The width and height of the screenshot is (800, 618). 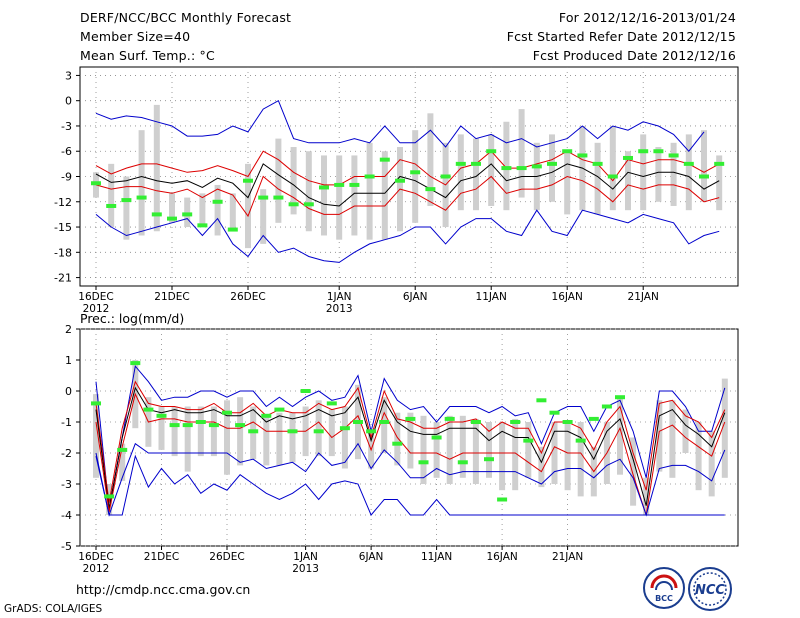 I want to click on prec-y-tick-label: 1, so click(x=68, y=360).